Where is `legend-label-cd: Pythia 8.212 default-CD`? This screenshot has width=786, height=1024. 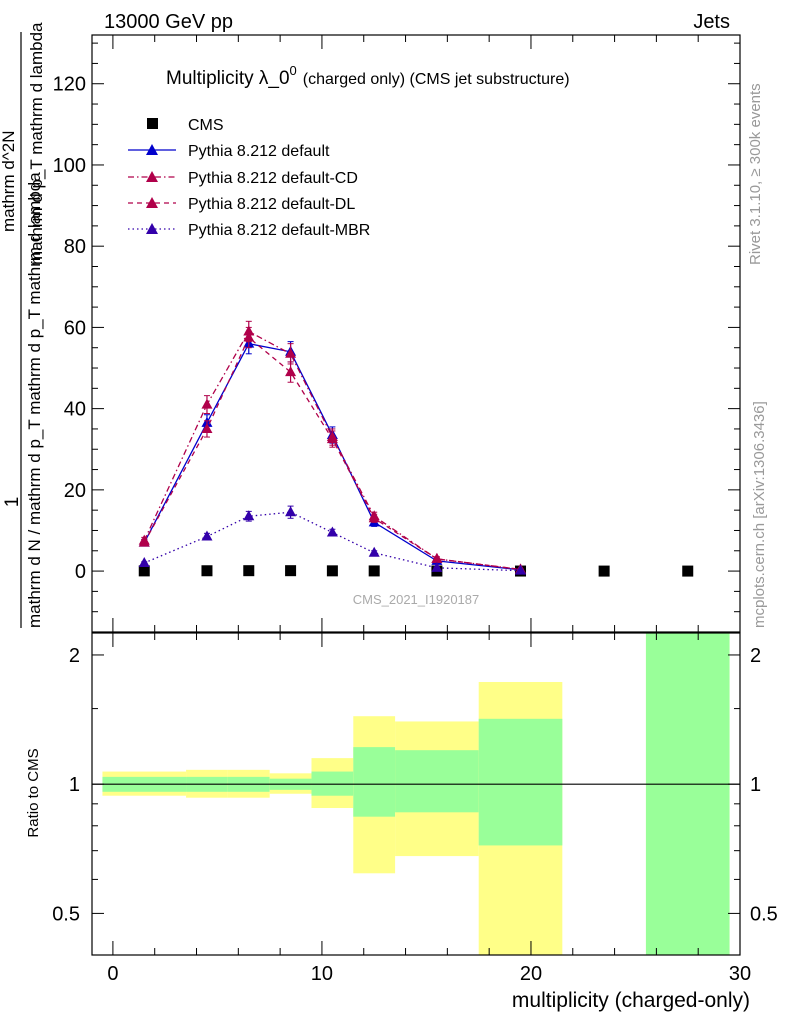
legend-label-cd: Pythia 8.212 default-CD is located at coordinates (273, 178).